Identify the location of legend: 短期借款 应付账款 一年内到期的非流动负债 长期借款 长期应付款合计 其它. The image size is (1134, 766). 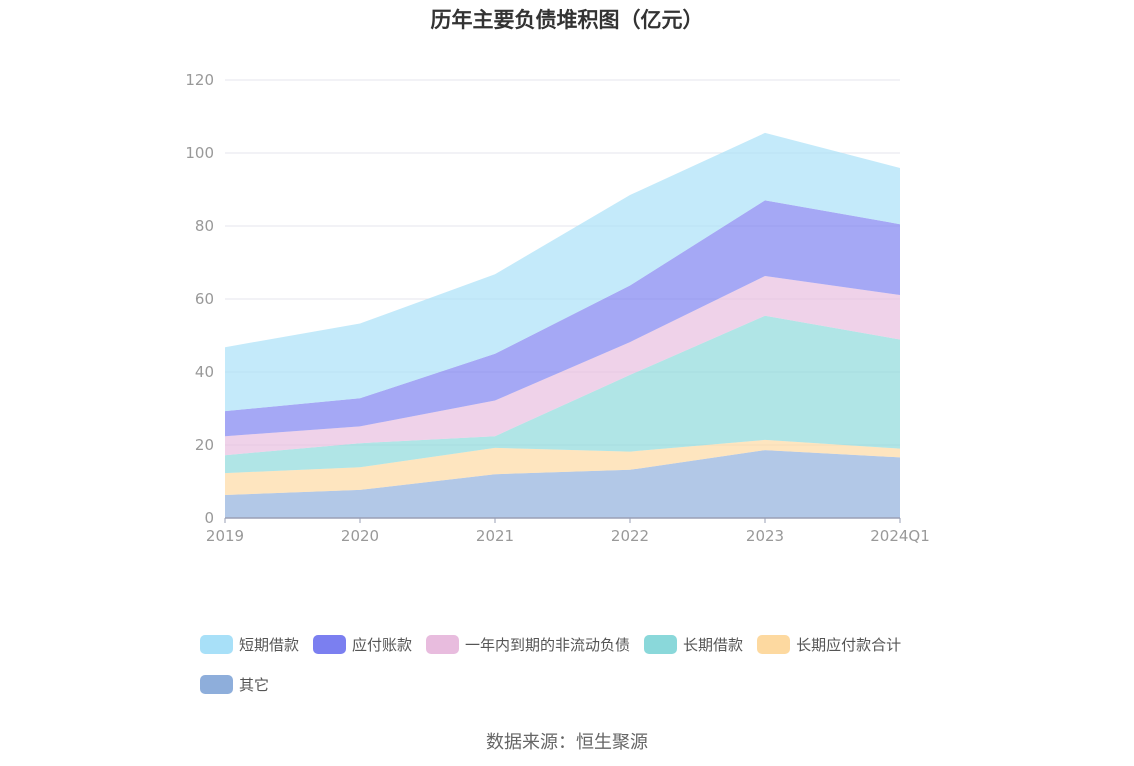
(580, 672).